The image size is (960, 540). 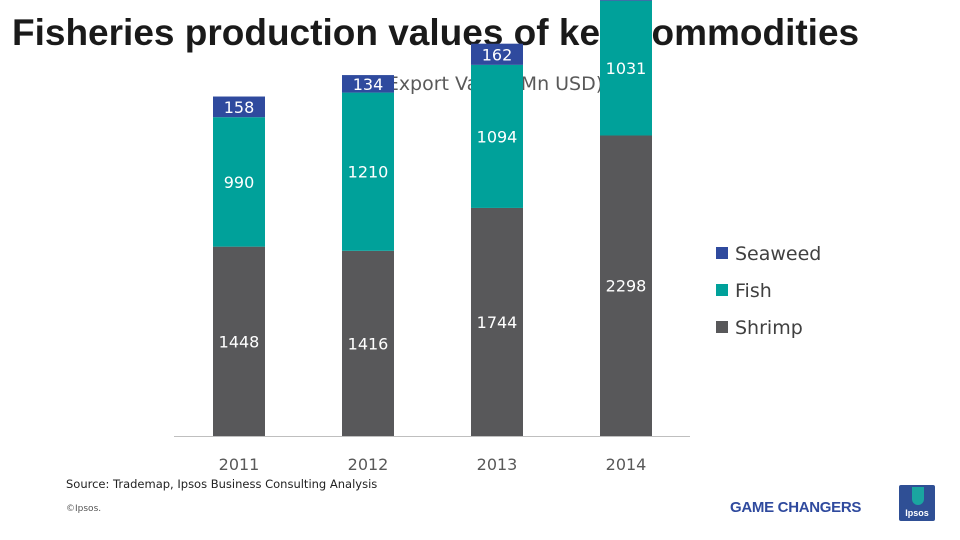 I want to click on data-label-shrimp-2013: 1744, so click(x=497, y=322).